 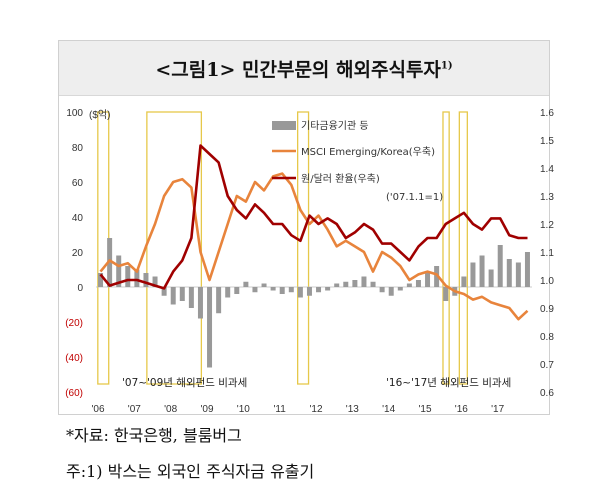 I want to click on y-right-tick-label: 0.9, so click(x=547, y=309).